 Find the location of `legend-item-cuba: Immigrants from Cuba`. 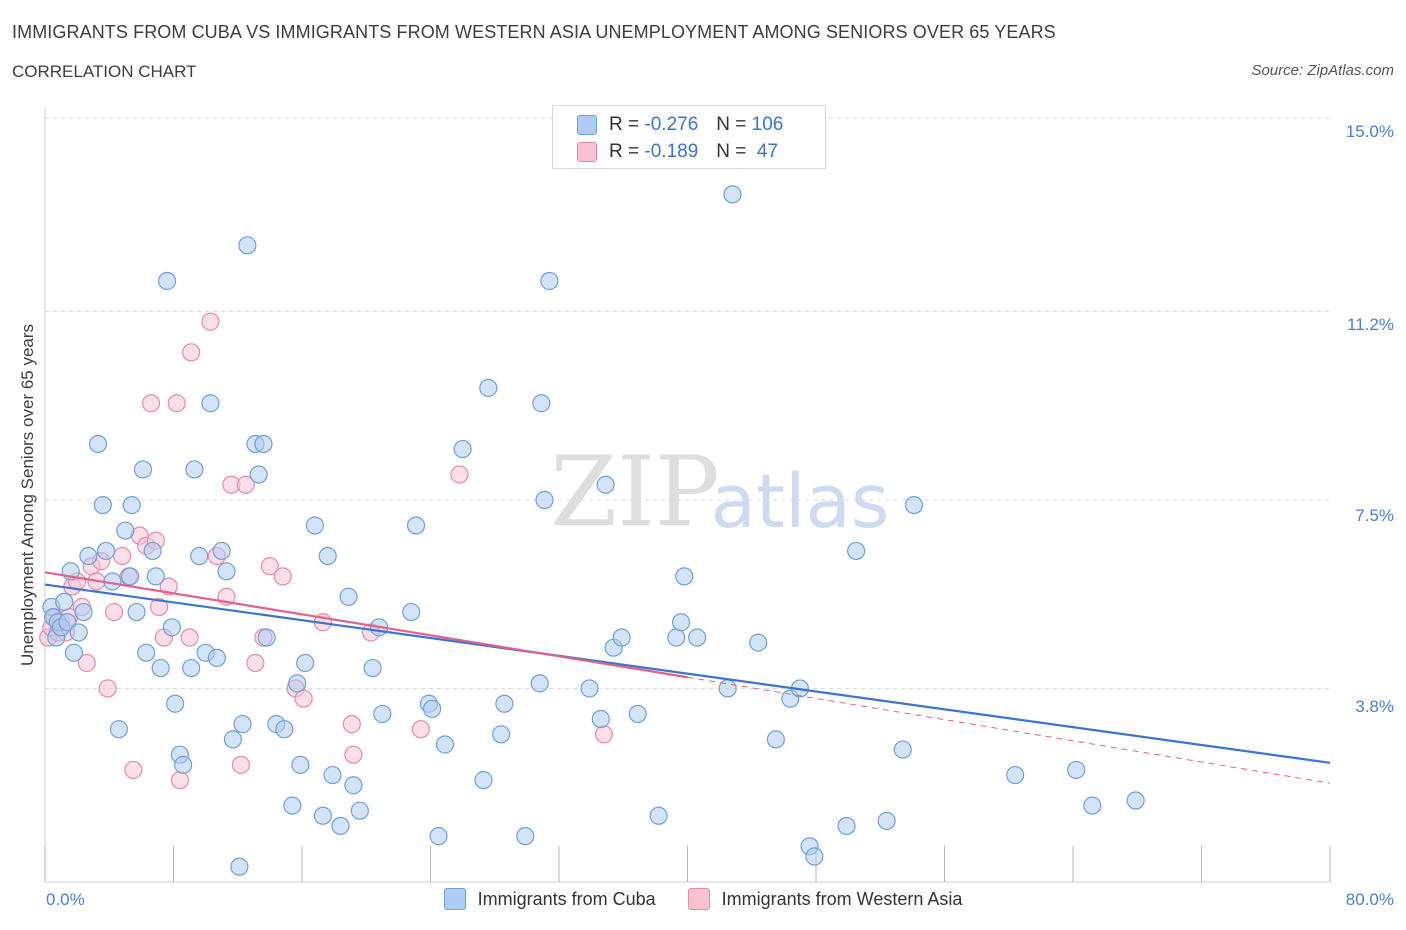

legend-item-cuba: Immigrants from Cuba is located at coordinates (549, 899).